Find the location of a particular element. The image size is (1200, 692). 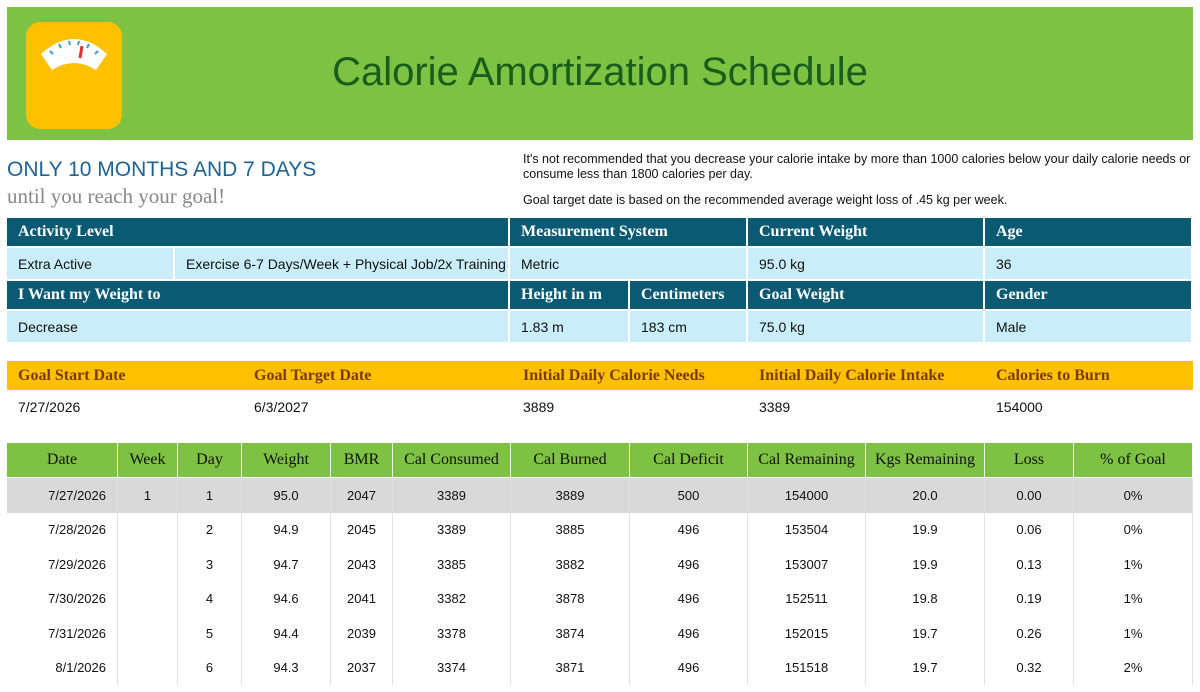

goal-value: 7/27/2026 is located at coordinates (49, 407).